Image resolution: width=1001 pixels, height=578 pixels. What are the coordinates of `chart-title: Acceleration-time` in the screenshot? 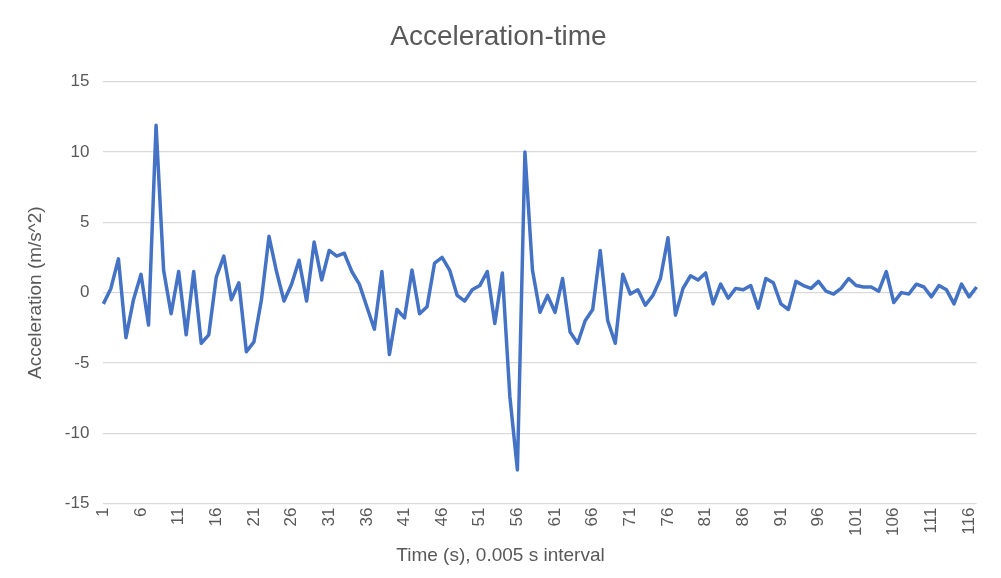 It's located at (498, 35).